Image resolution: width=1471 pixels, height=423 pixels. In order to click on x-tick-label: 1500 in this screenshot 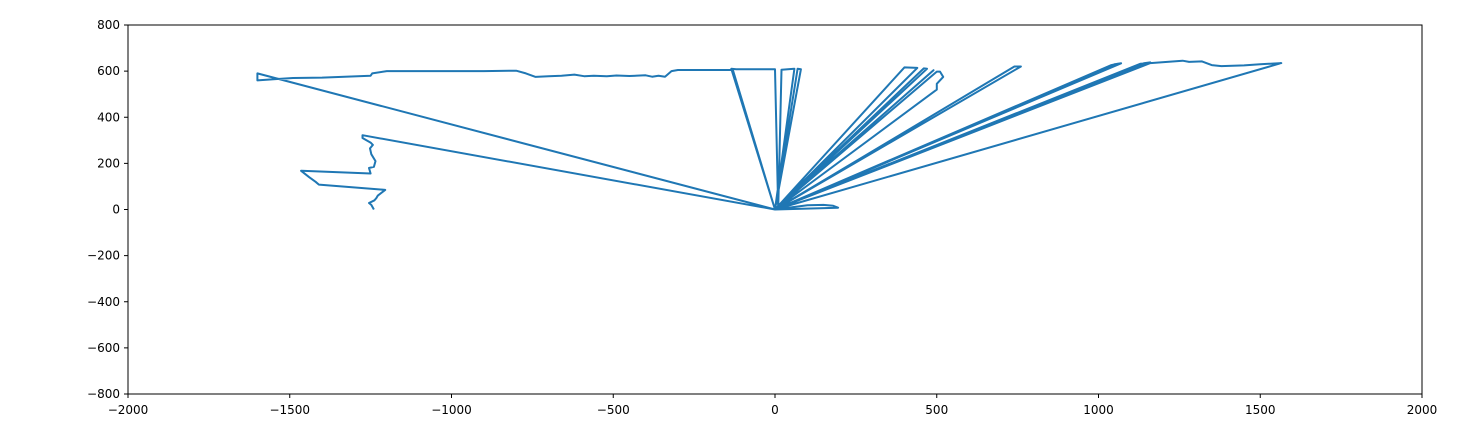, I will do `click(1260, 410)`.